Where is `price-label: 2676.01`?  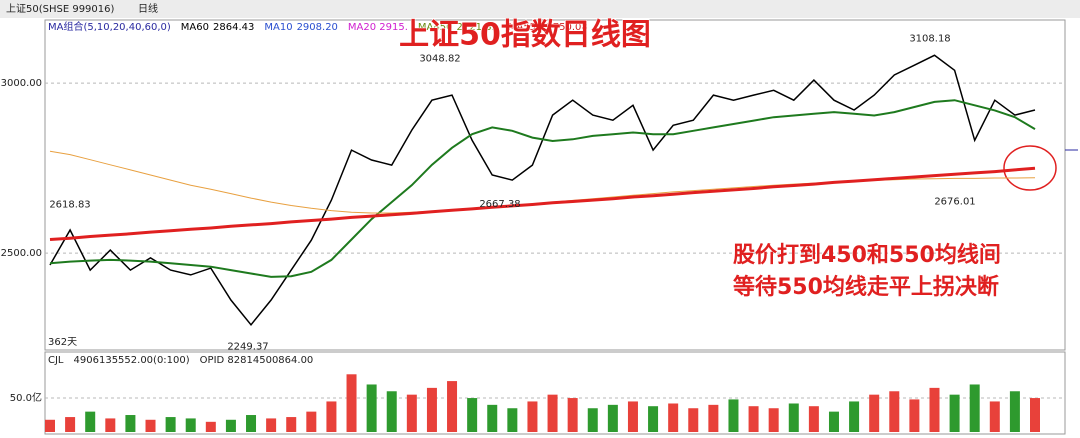 price-label: 2676.01 is located at coordinates (954, 201).